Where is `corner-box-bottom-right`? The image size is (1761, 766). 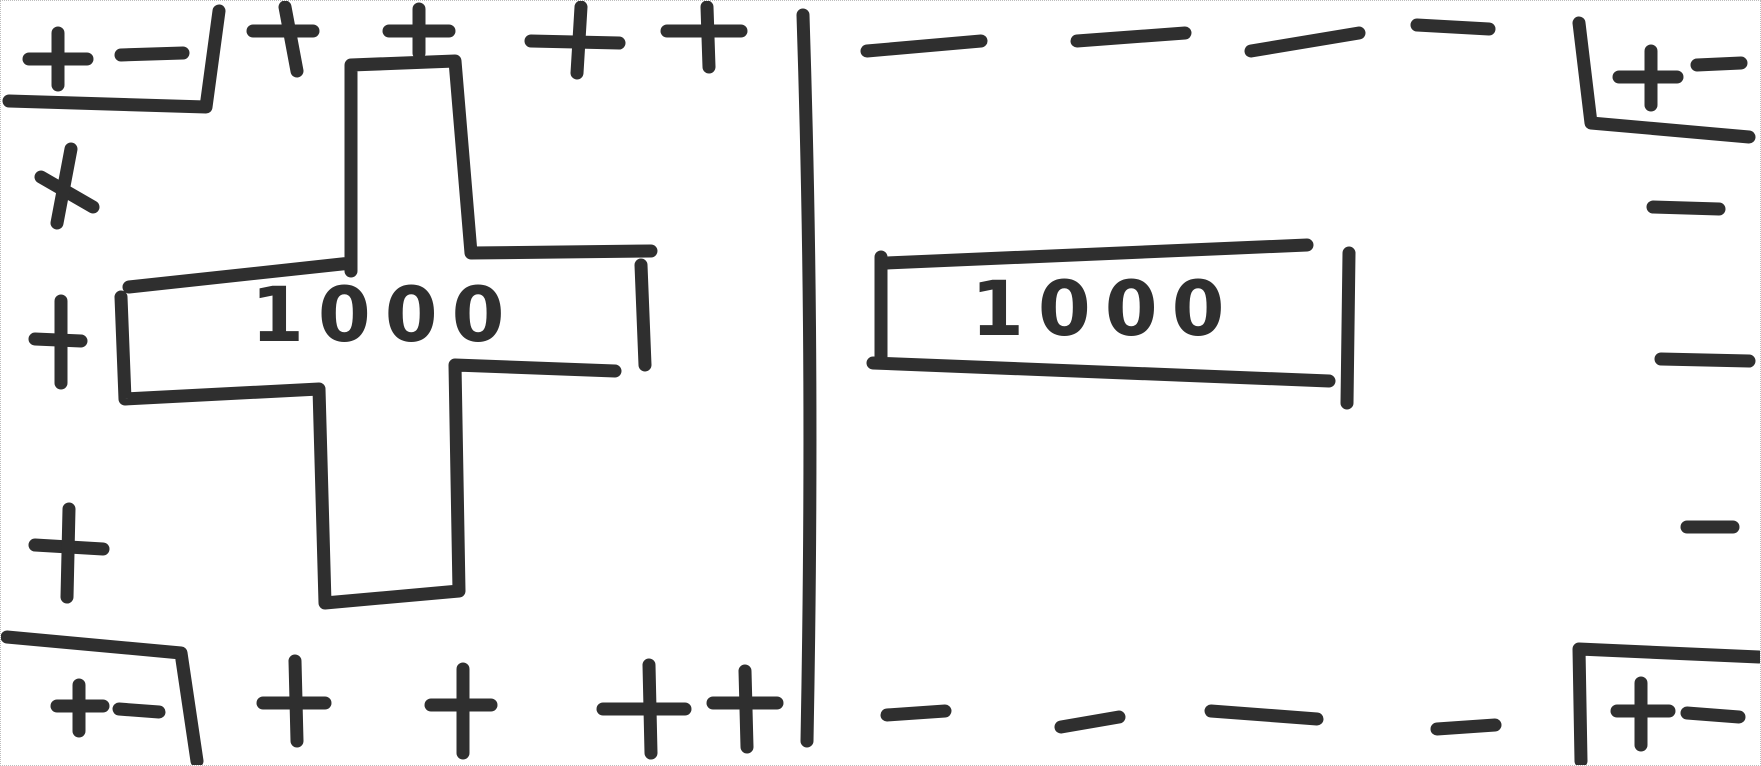
corner-box-bottom-right is located at coordinates (1666, 703).